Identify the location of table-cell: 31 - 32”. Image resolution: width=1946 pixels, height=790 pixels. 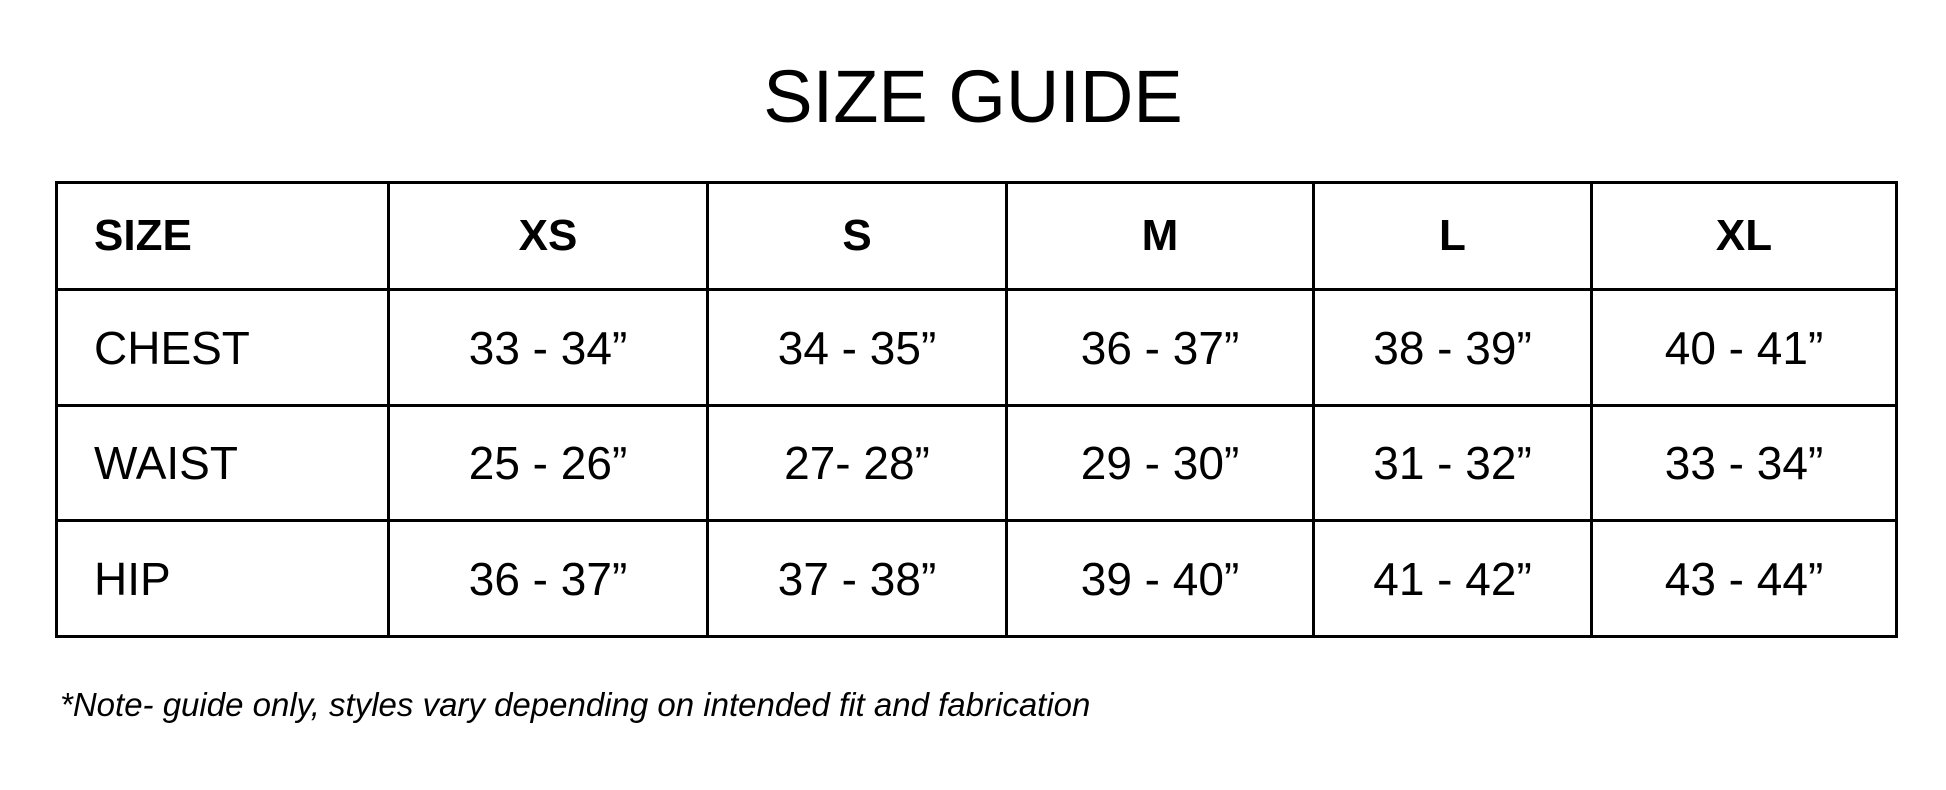
(1452, 463).